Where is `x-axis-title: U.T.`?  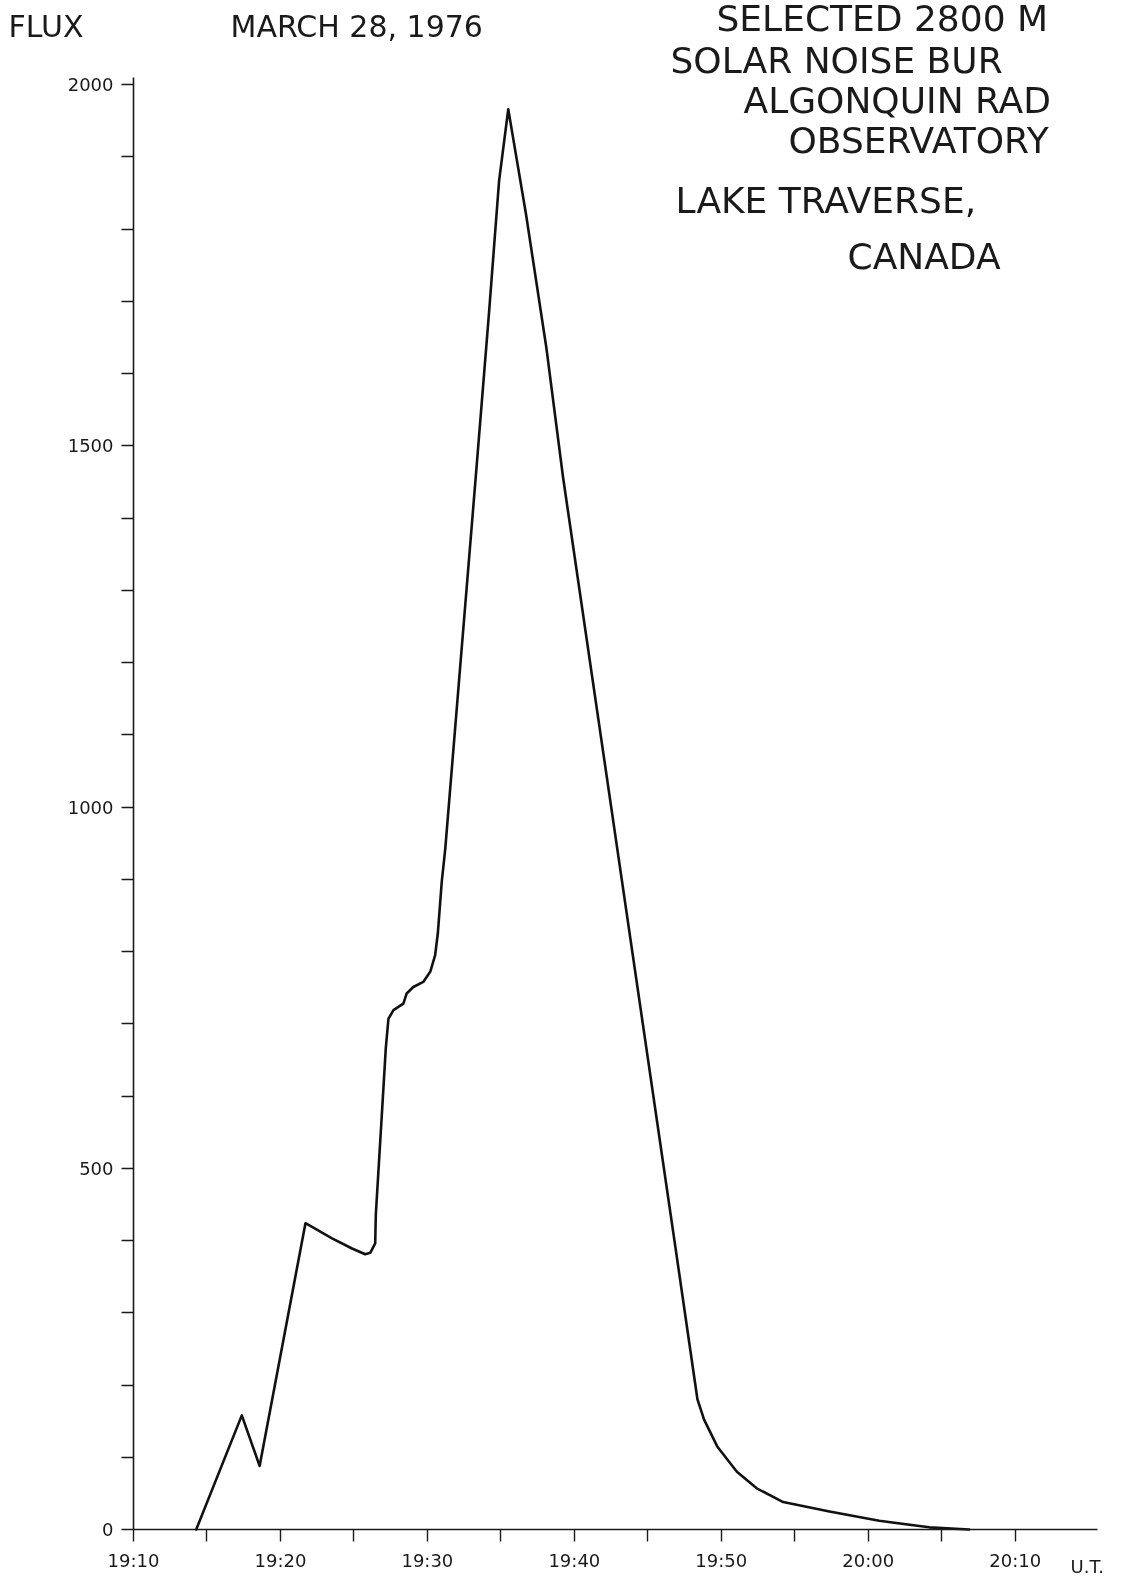
x-axis-title: U.T. is located at coordinates (1087, 1566).